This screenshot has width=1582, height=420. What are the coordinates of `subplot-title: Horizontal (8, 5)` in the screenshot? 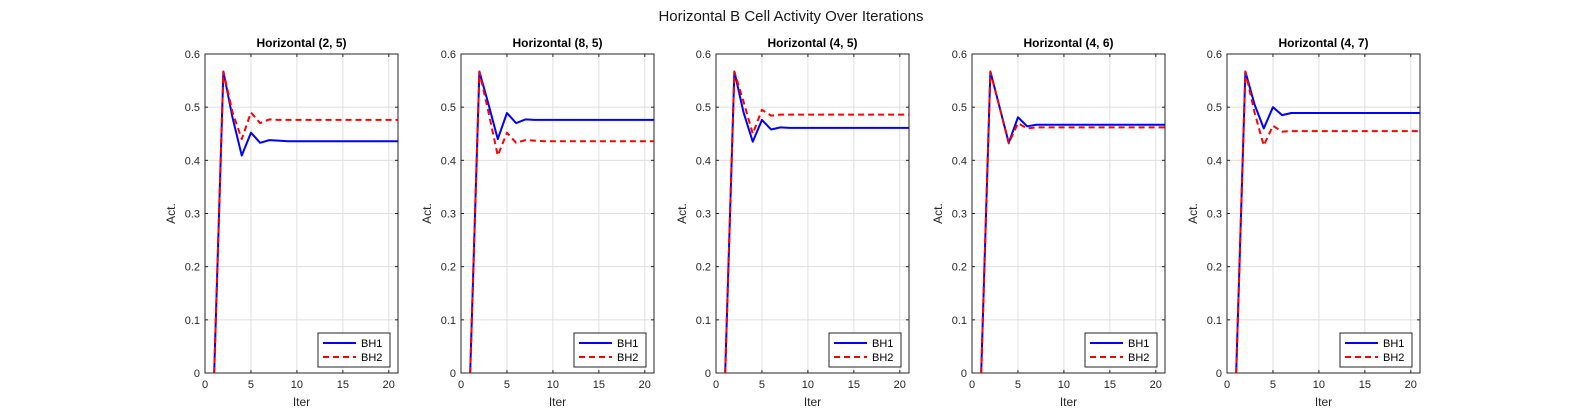 It's located at (557, 43).